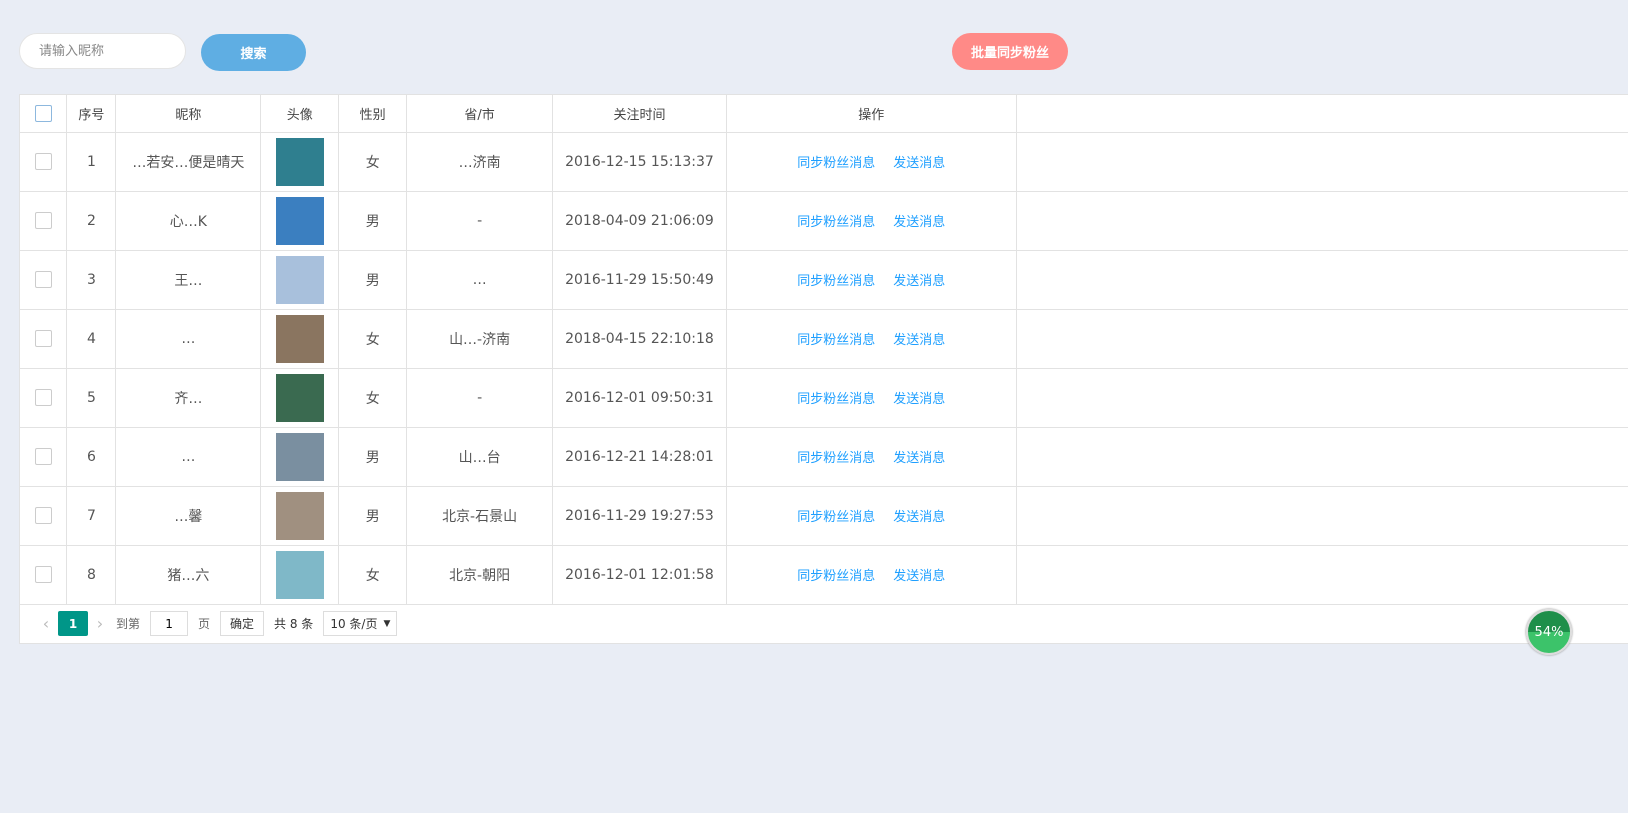  Describe the element at coordinates (73, 623) in the screenshot. I see `page-1-button: 1` at that location.